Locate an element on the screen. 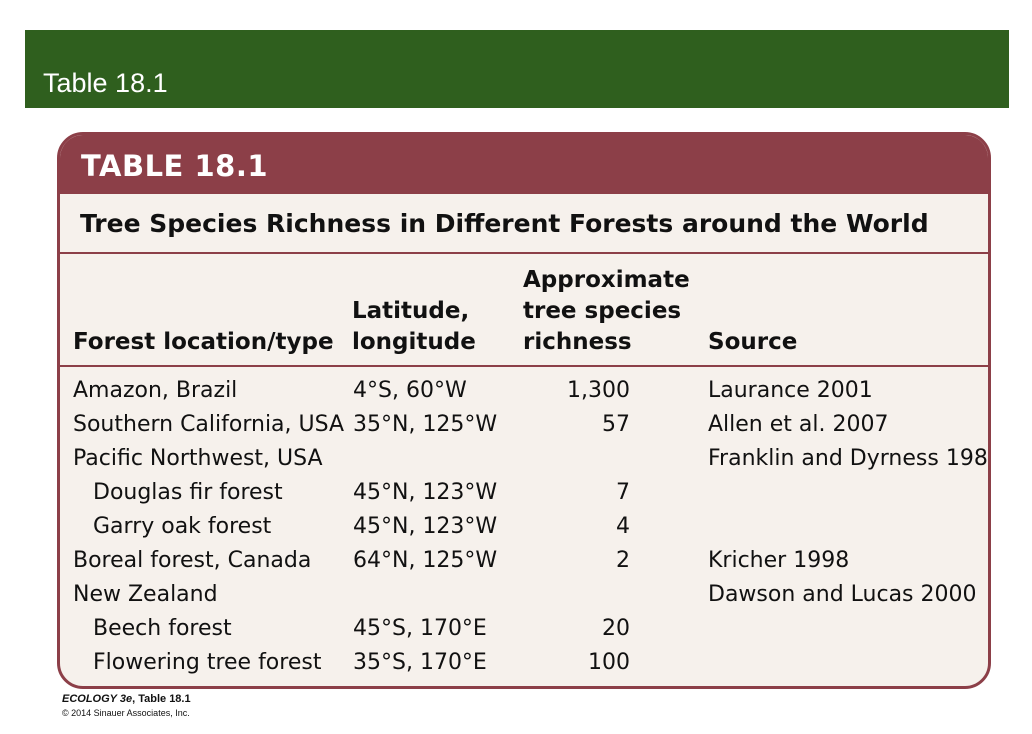 The width and height of the screenshot is (1032, 734). row-source: Dawson and Lucas 2000 is located at coordinates (842, 594).